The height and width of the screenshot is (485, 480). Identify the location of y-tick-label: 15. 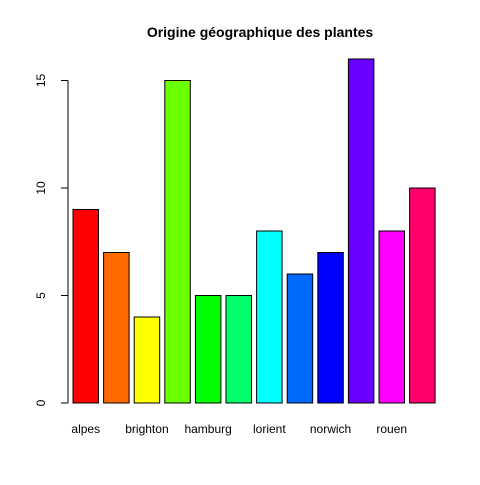
(41, 81).